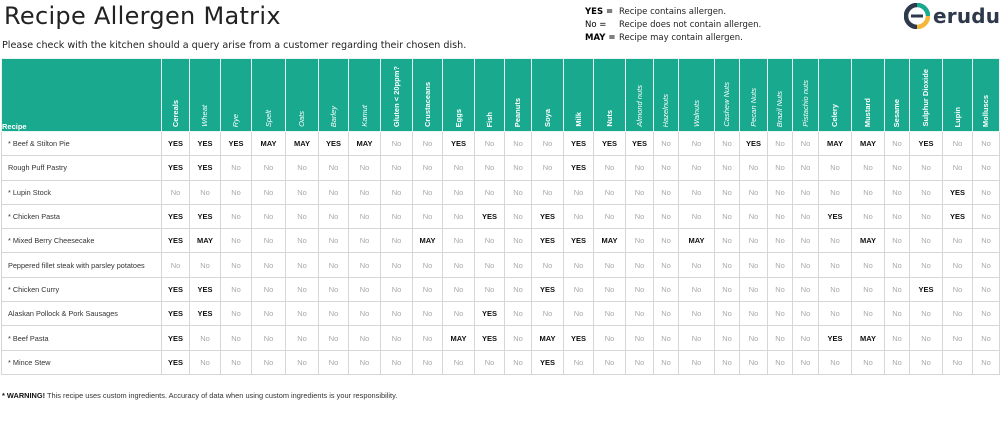 This screenshot has height=432, width=1000. I want to click on erudus-logo: erudus, so click(952, 16).